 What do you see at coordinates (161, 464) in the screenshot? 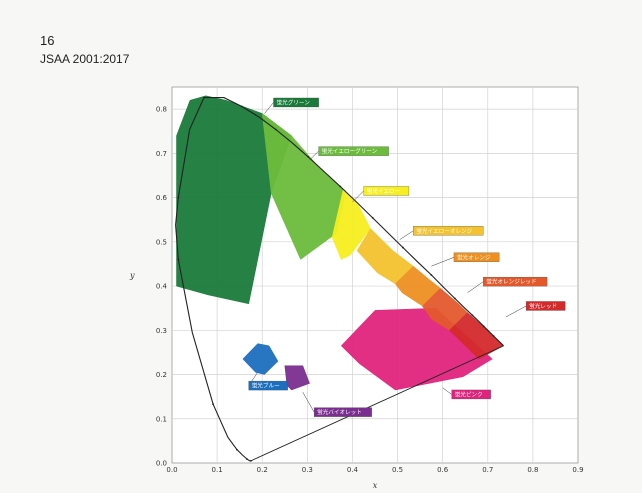
I see `y-tick-label: 0.0` at bounding box center [161, 464].